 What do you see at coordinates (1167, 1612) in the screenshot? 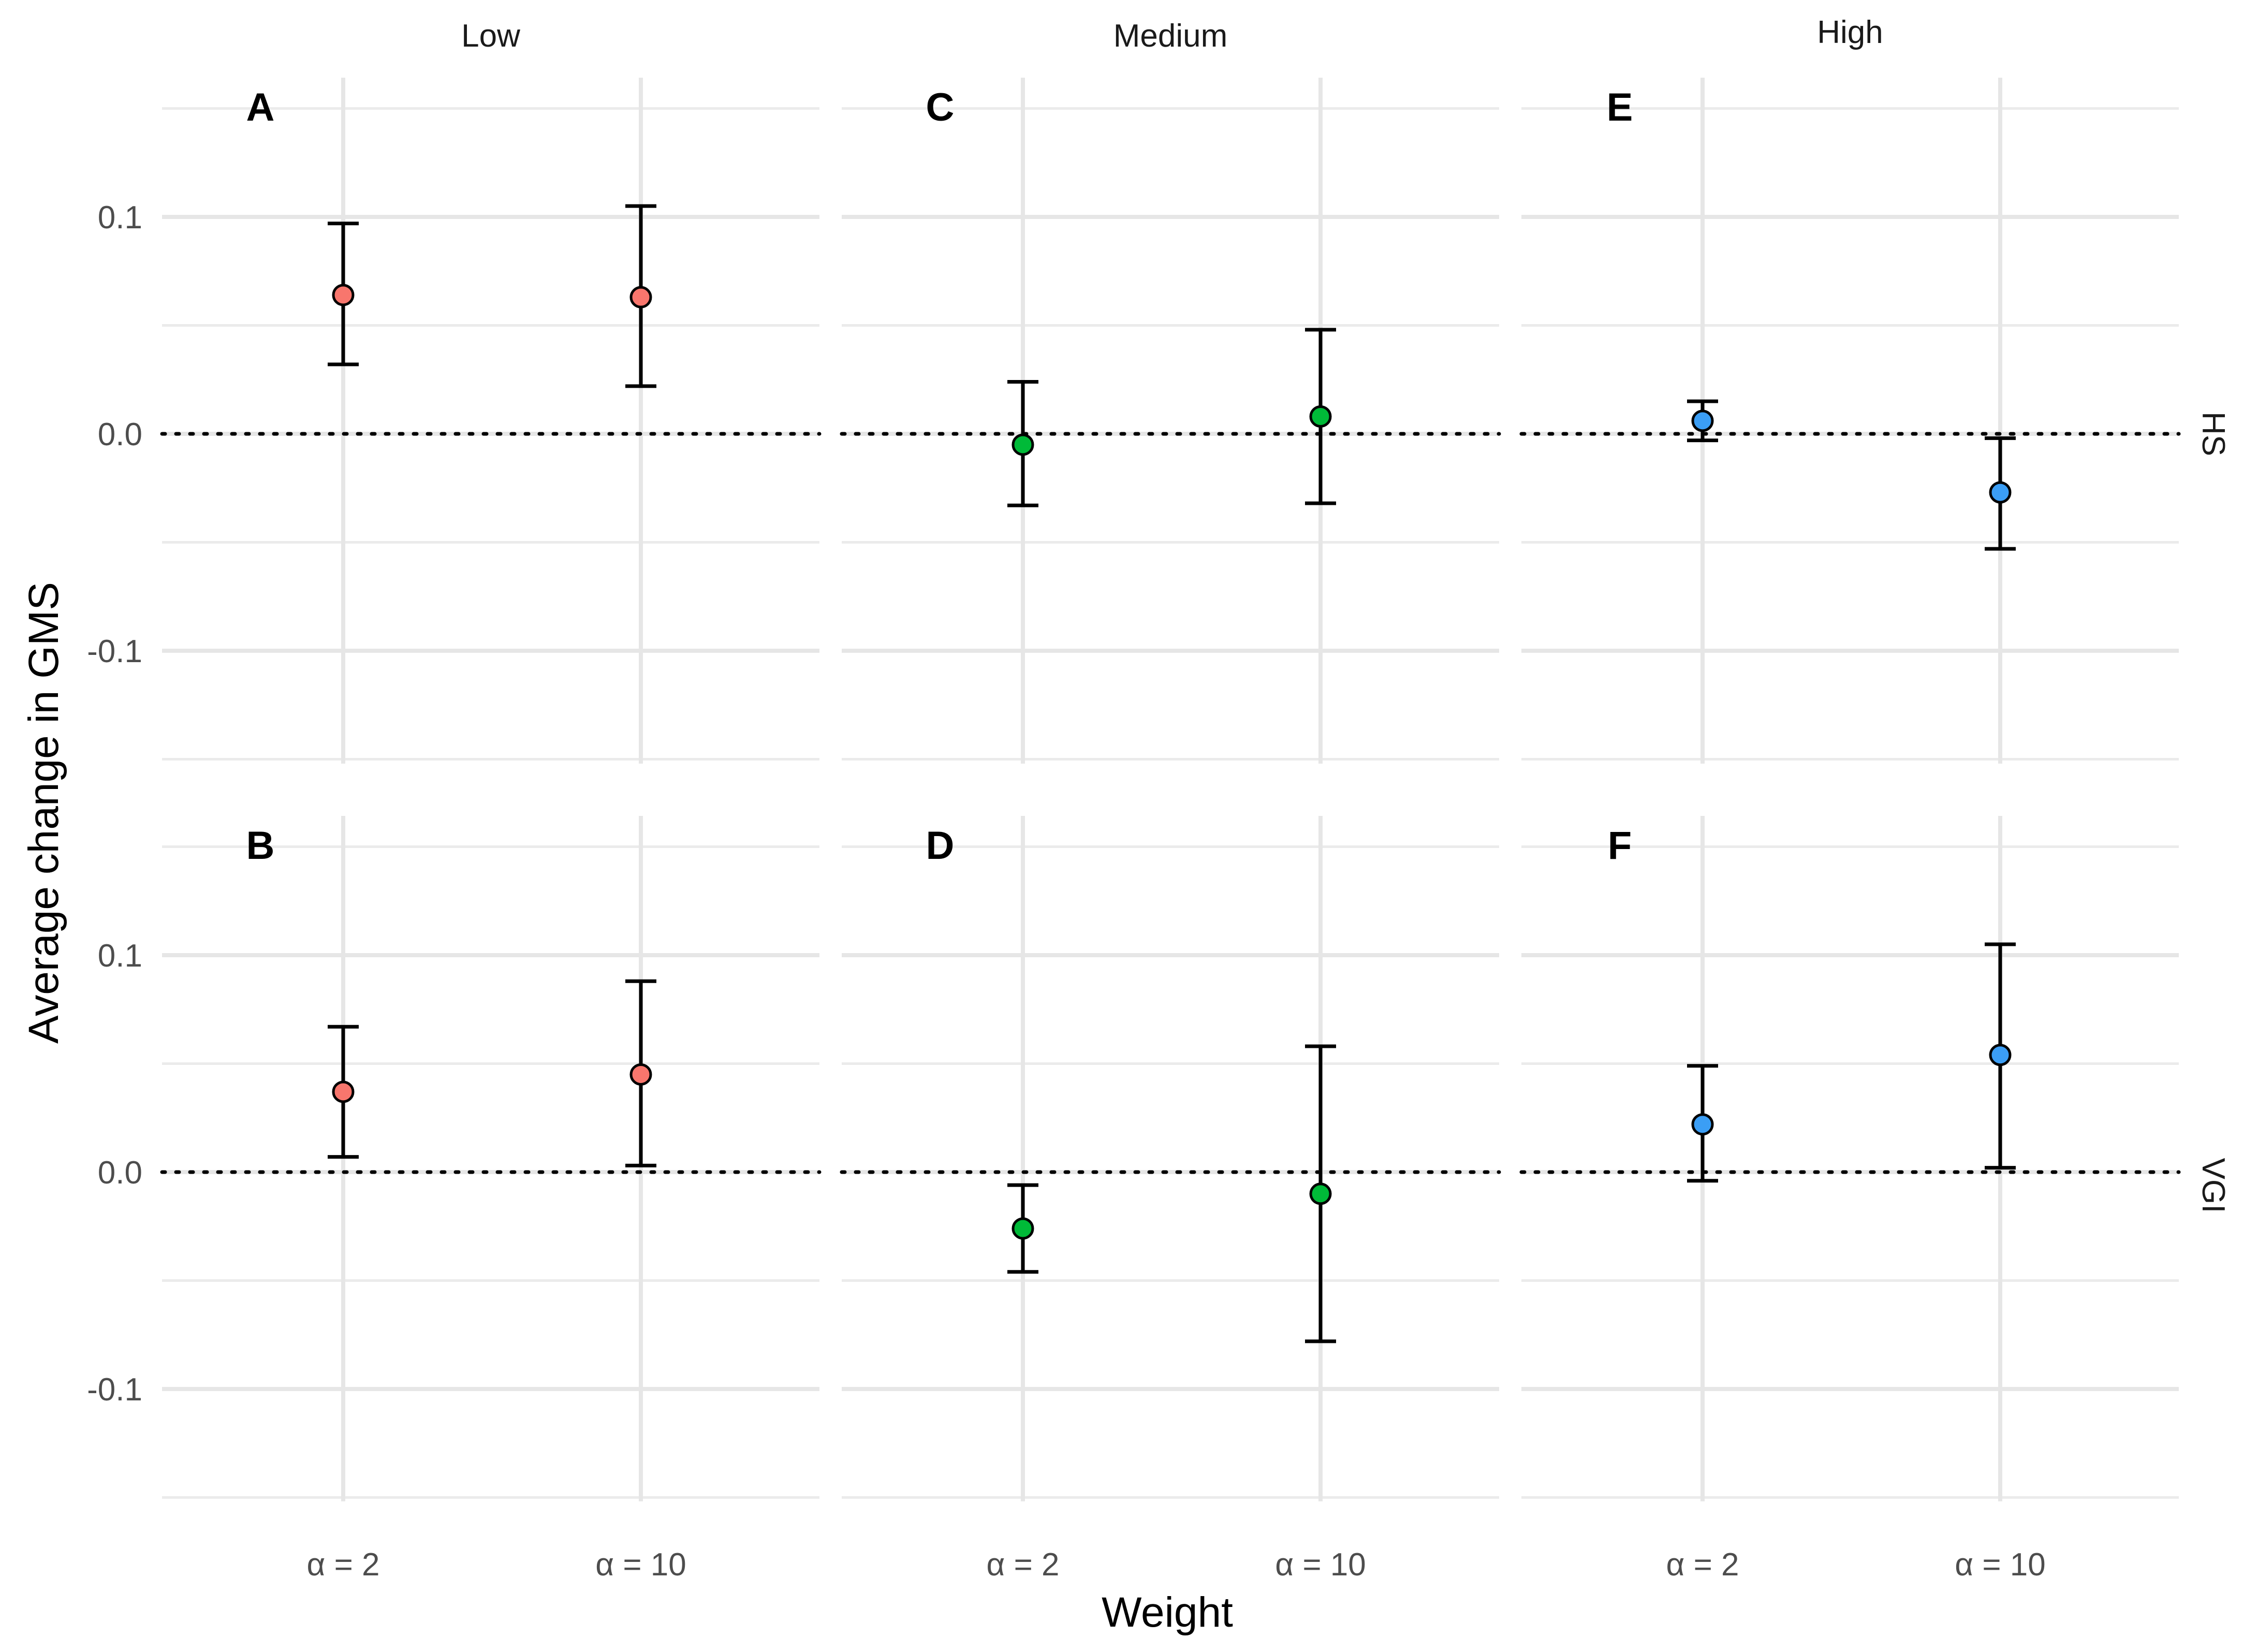
I see `x-axis-title: Weight` at bounding box center [1167, 1612].